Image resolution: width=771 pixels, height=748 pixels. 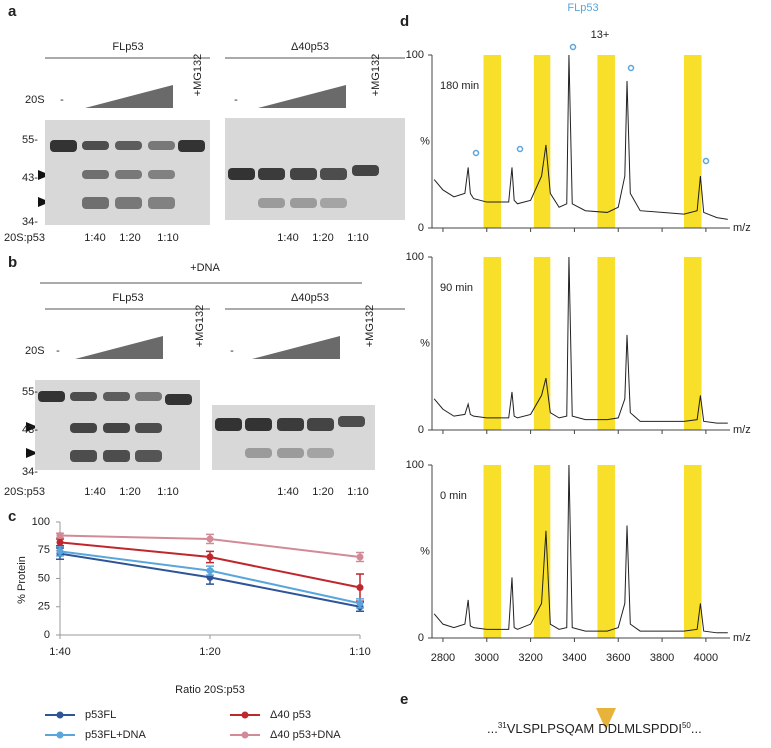 I want to click on series-label: 0 min, so click(x=453, y=496).